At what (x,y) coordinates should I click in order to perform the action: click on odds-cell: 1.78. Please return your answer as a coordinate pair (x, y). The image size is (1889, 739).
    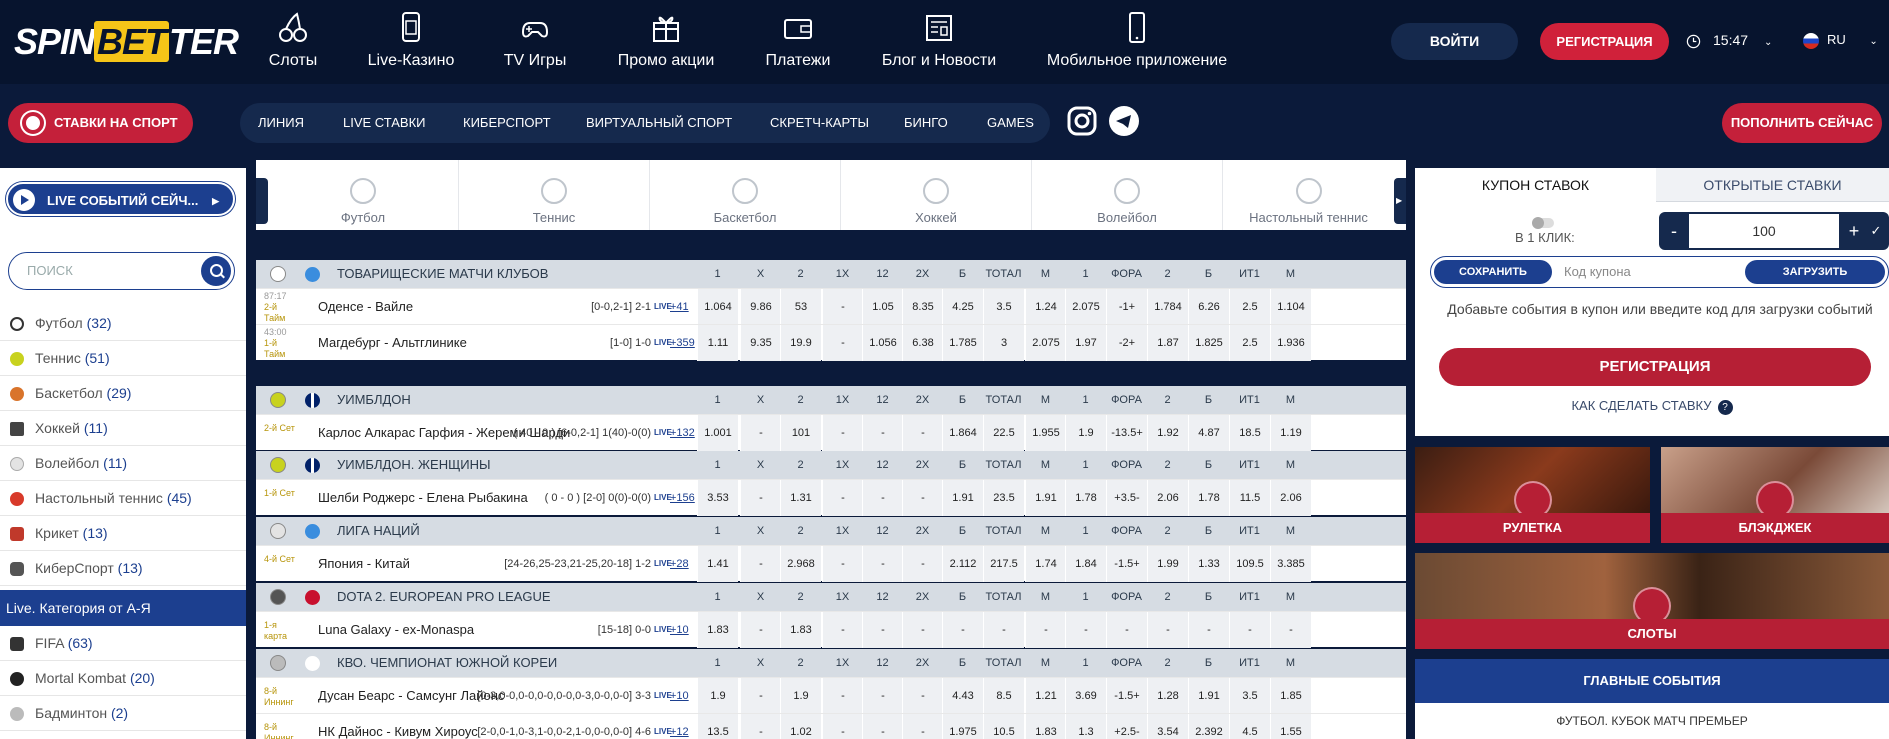
    Looking at the image, I should click on (1208, 498).